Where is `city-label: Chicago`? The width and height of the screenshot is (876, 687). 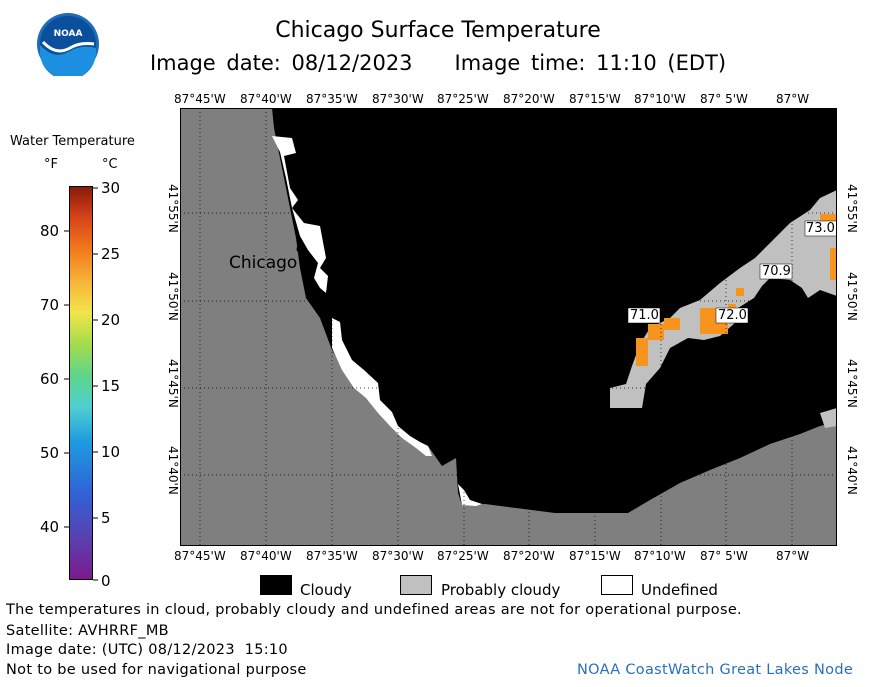 city-label: Chicago is located at coordinates (263, 263).